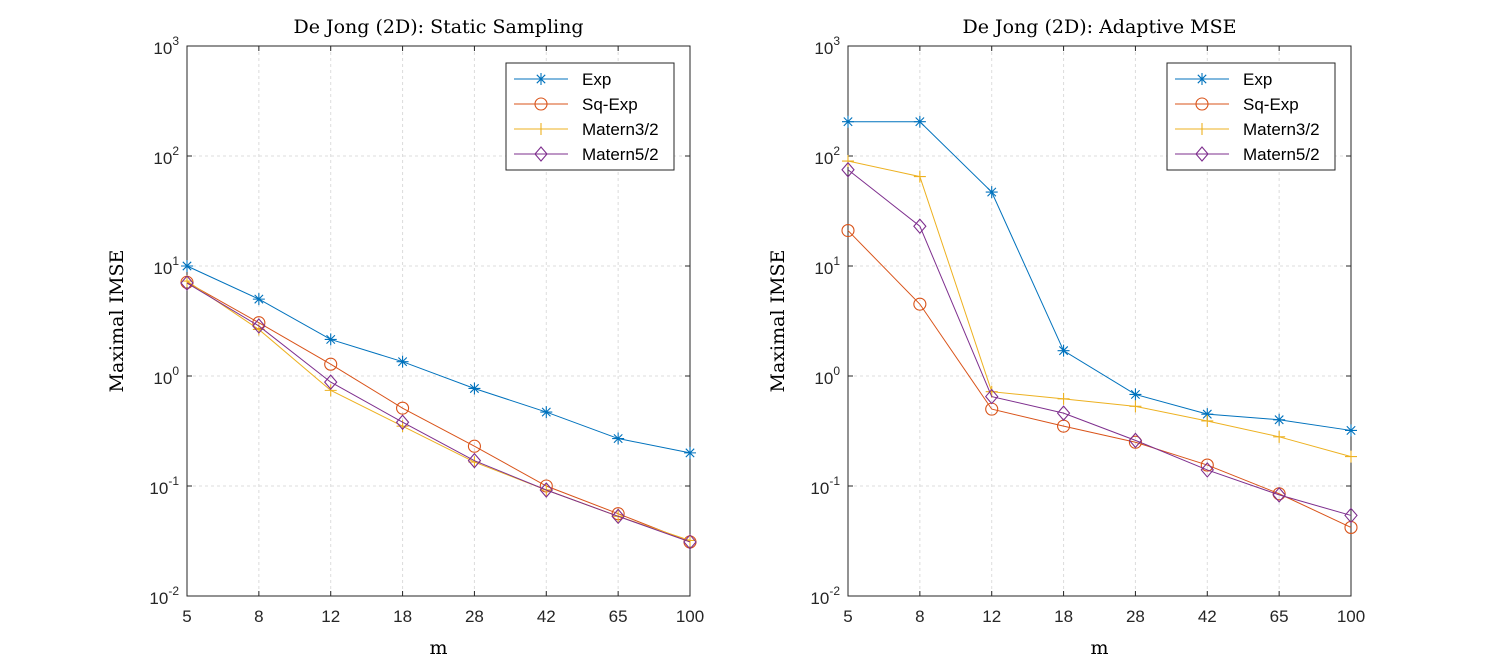 This screenshot has height=662, width=1485. Describe the element at coordinates (919, 616) in the screenshot. I see `x-tick-label: 8` at that location.